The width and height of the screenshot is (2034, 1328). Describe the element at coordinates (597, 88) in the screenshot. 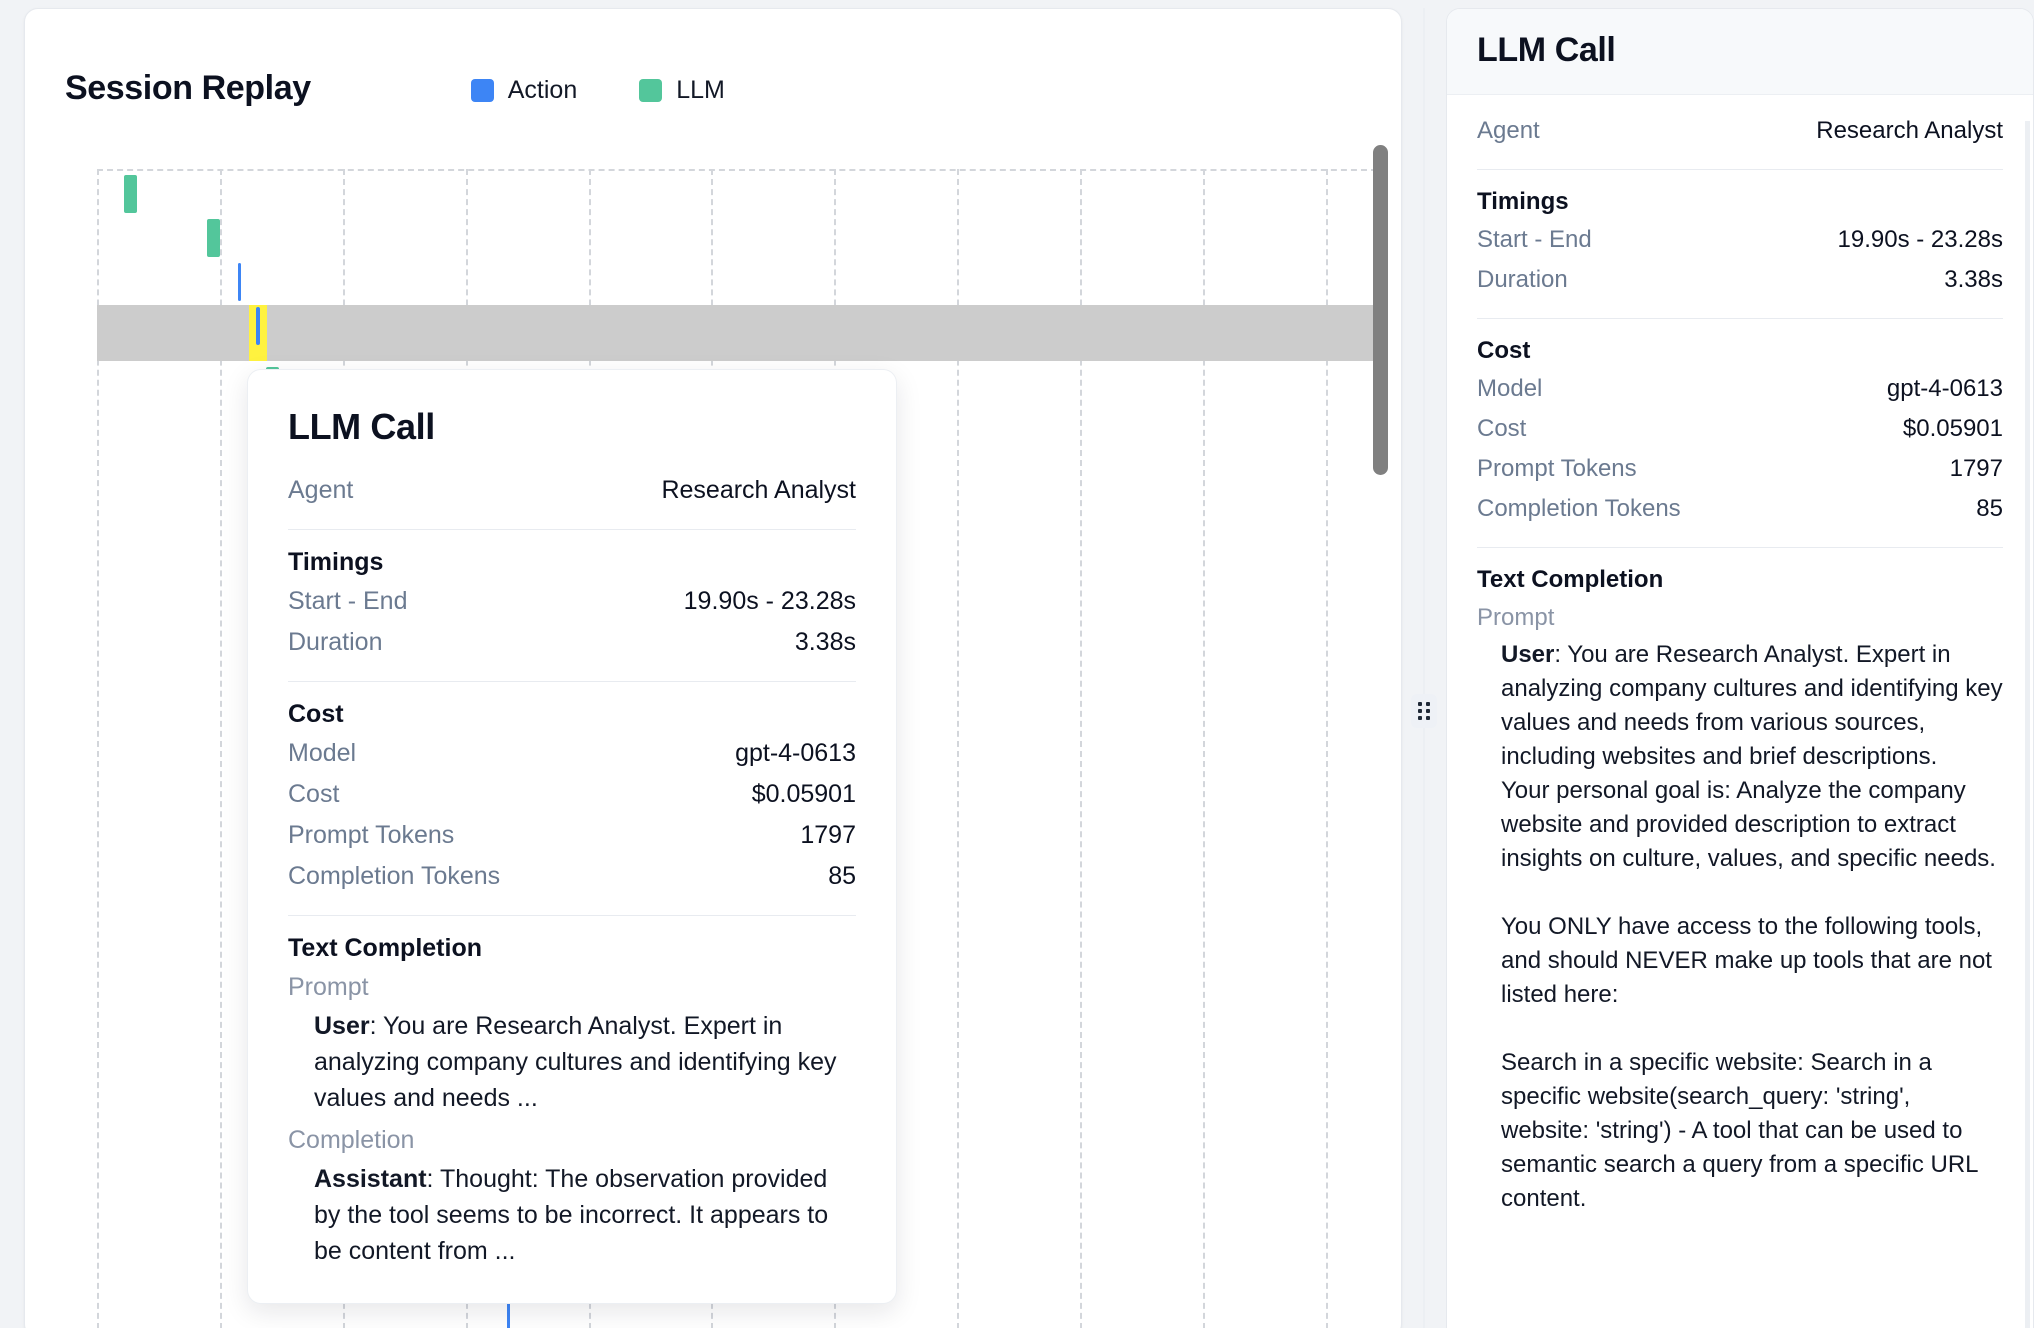

I see `chart-legend: Action LLM` at that location.